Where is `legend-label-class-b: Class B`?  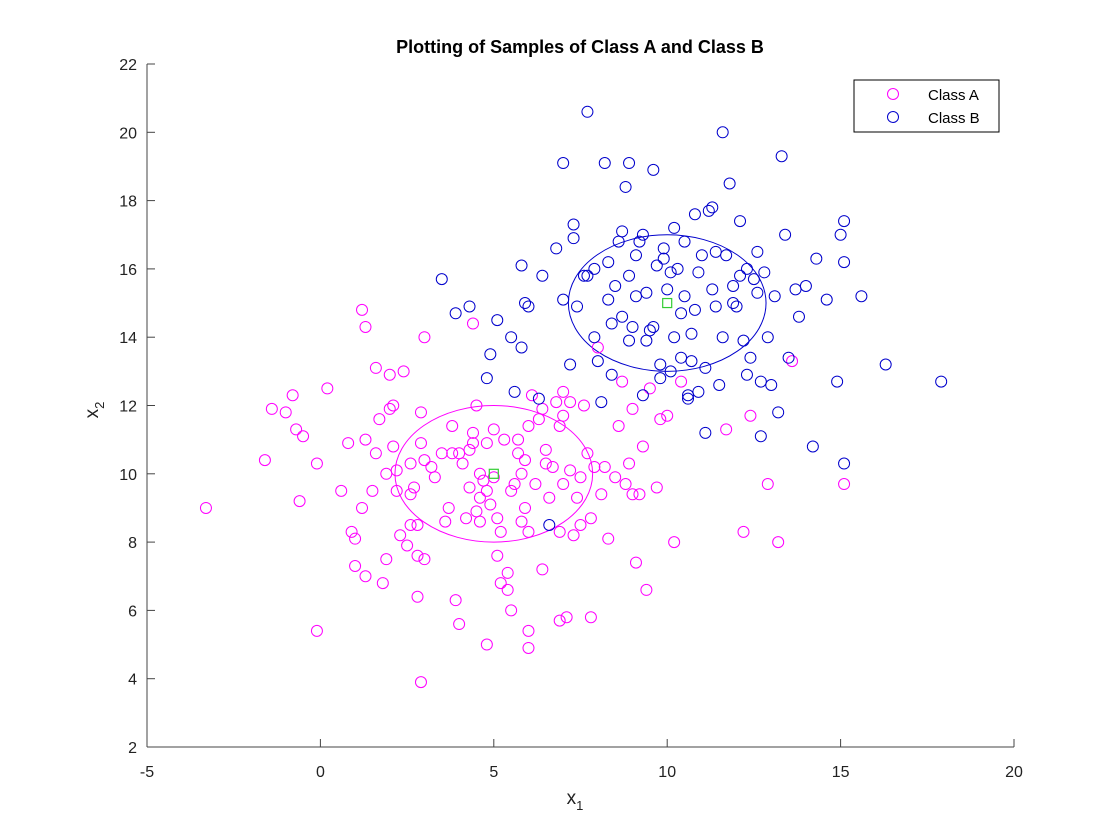
legend-label-class-b: Class B is located at coordinates (954, 118).